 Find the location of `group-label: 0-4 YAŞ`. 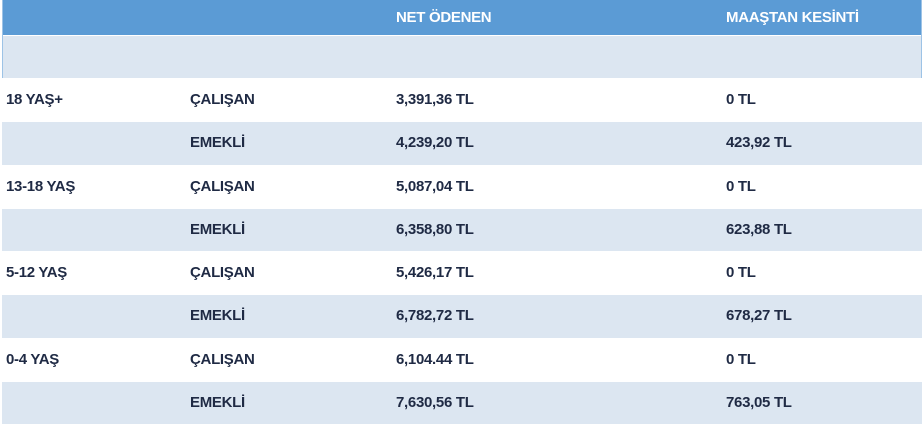

group-label: 0-4 YAŞ is located at coordinates (32, 359).